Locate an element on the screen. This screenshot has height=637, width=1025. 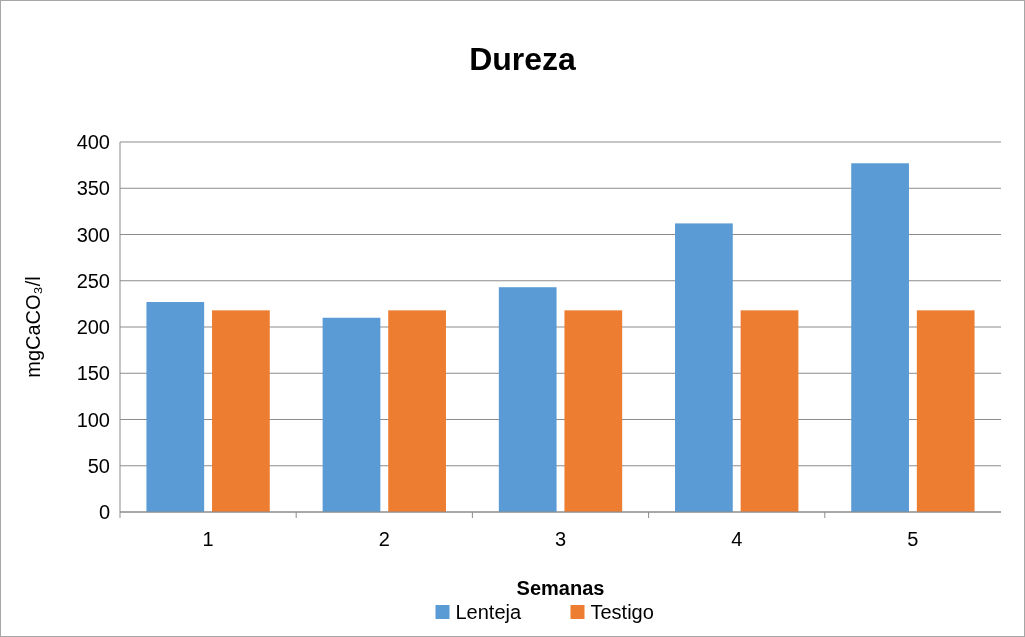
y-tick-label: 0 is located at coordinates (104, 512).